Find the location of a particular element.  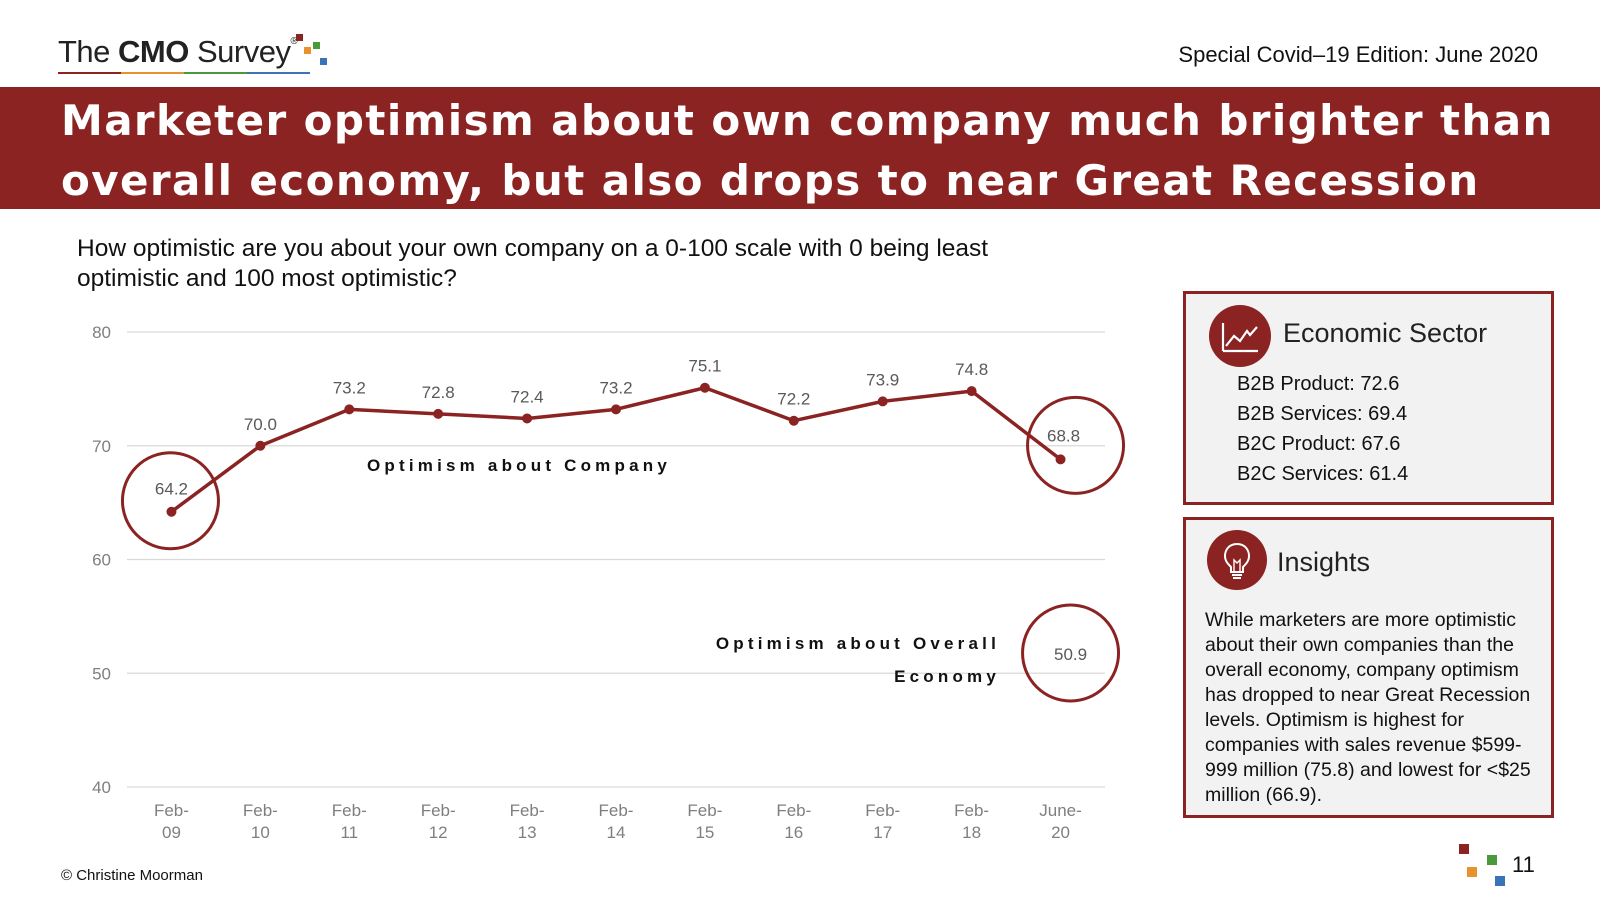

copyright: © Christine Moorman is located at coordinates (132, 875).